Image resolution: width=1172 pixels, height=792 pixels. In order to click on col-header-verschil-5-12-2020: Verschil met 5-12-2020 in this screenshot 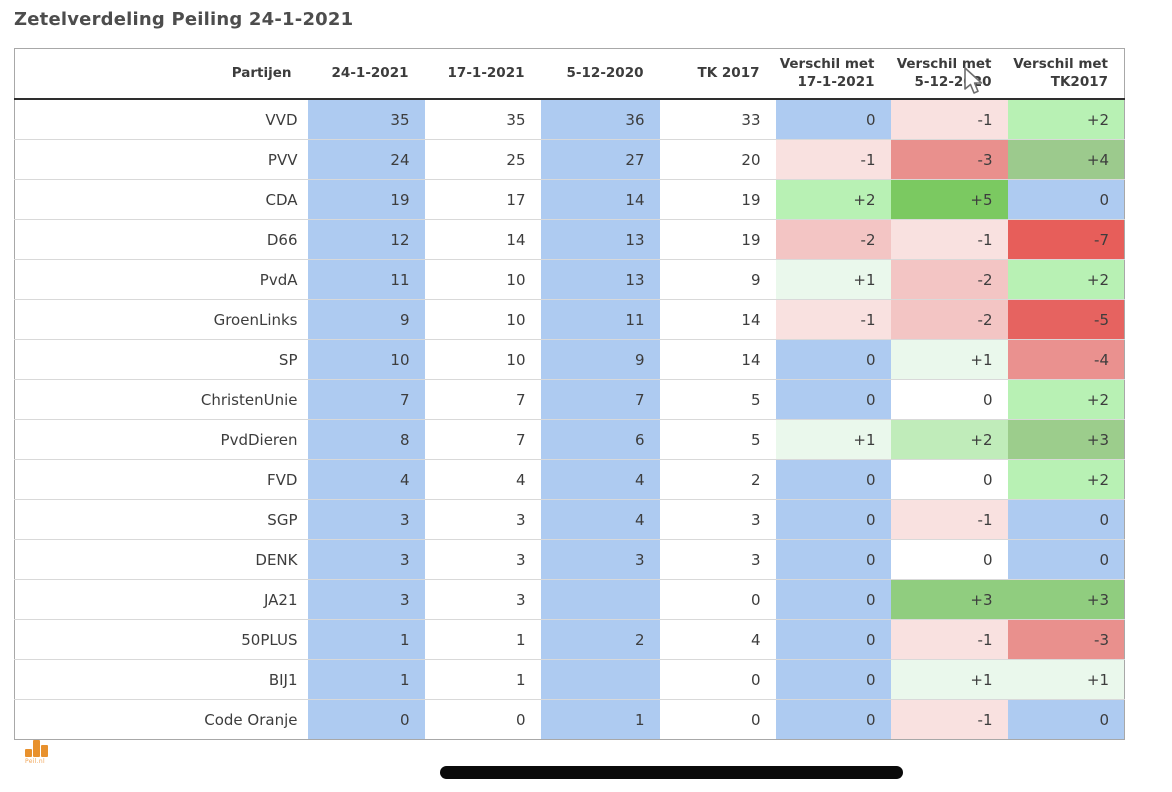, I will do `click(949, 74)`.